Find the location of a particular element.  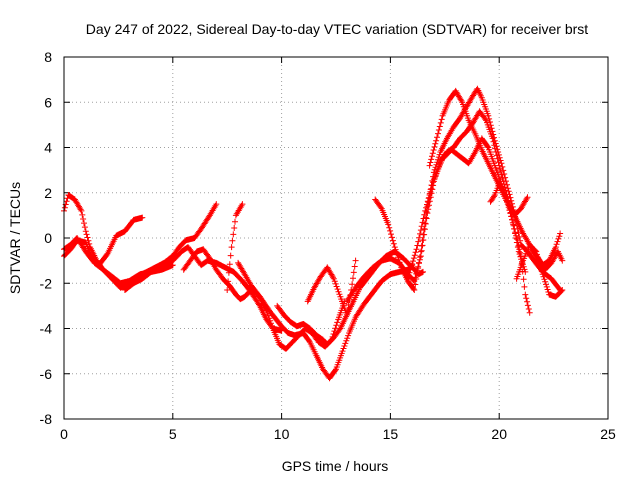

y-tick-label: 2 is located at coordinates (48, 193).